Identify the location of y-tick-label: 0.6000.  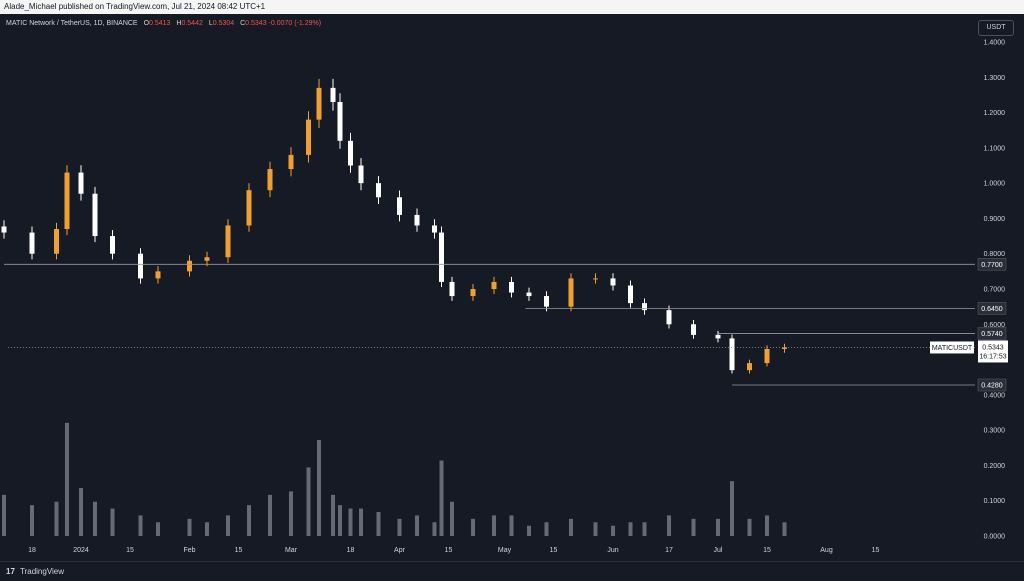
(995, 325).